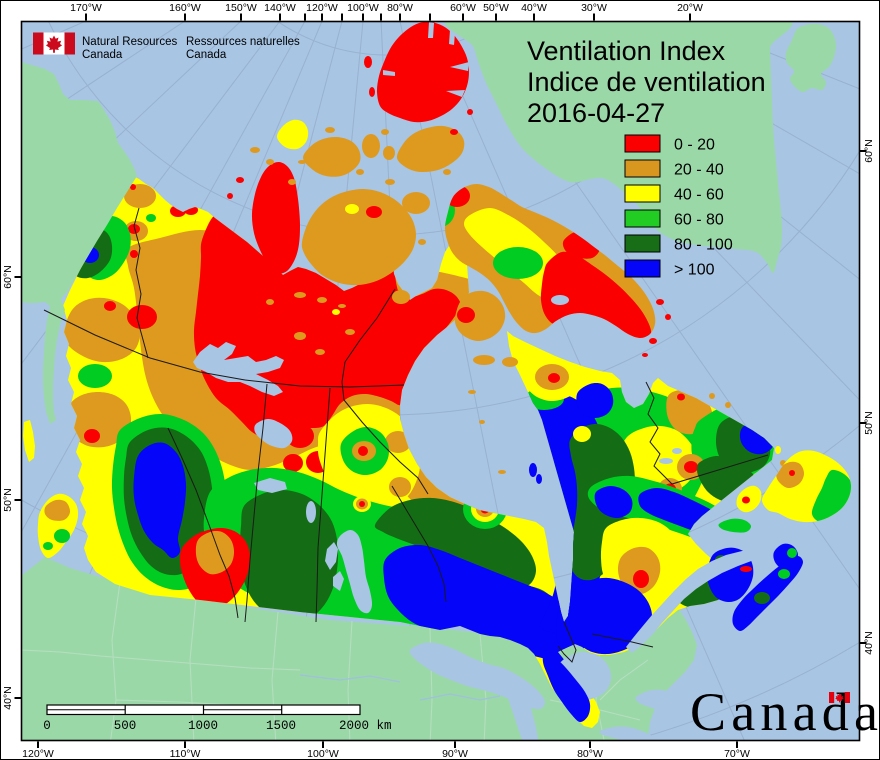  What do you see at coordinates (463, 8) in the screenshot?
I see `svg-text: 60°W` at bounding box center [463, 8].